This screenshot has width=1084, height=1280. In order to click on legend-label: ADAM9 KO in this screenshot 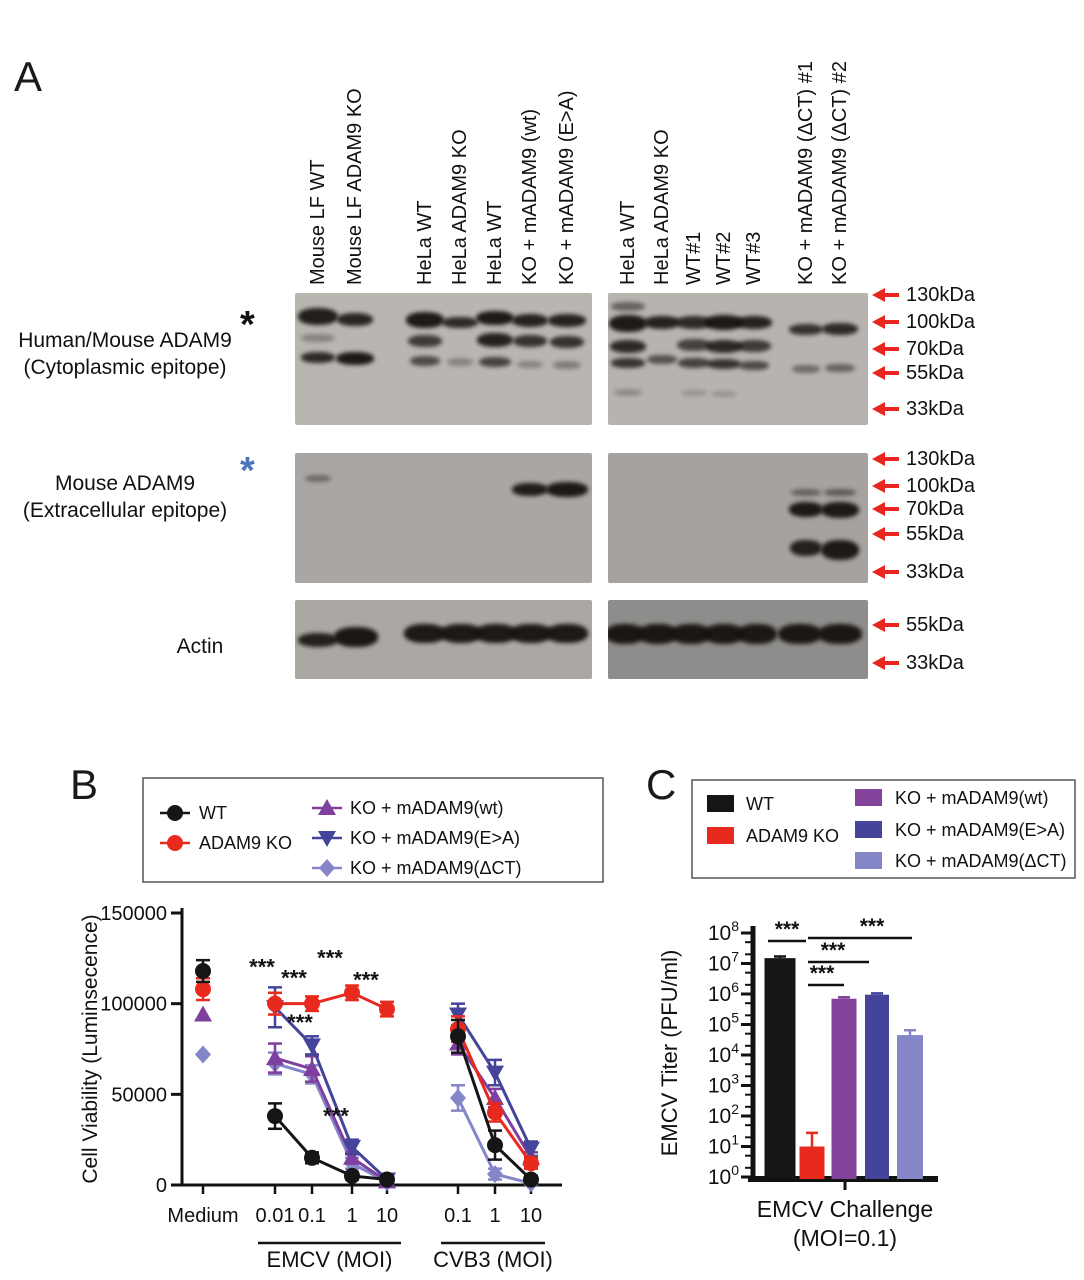, I will do `click(245, 843)`.